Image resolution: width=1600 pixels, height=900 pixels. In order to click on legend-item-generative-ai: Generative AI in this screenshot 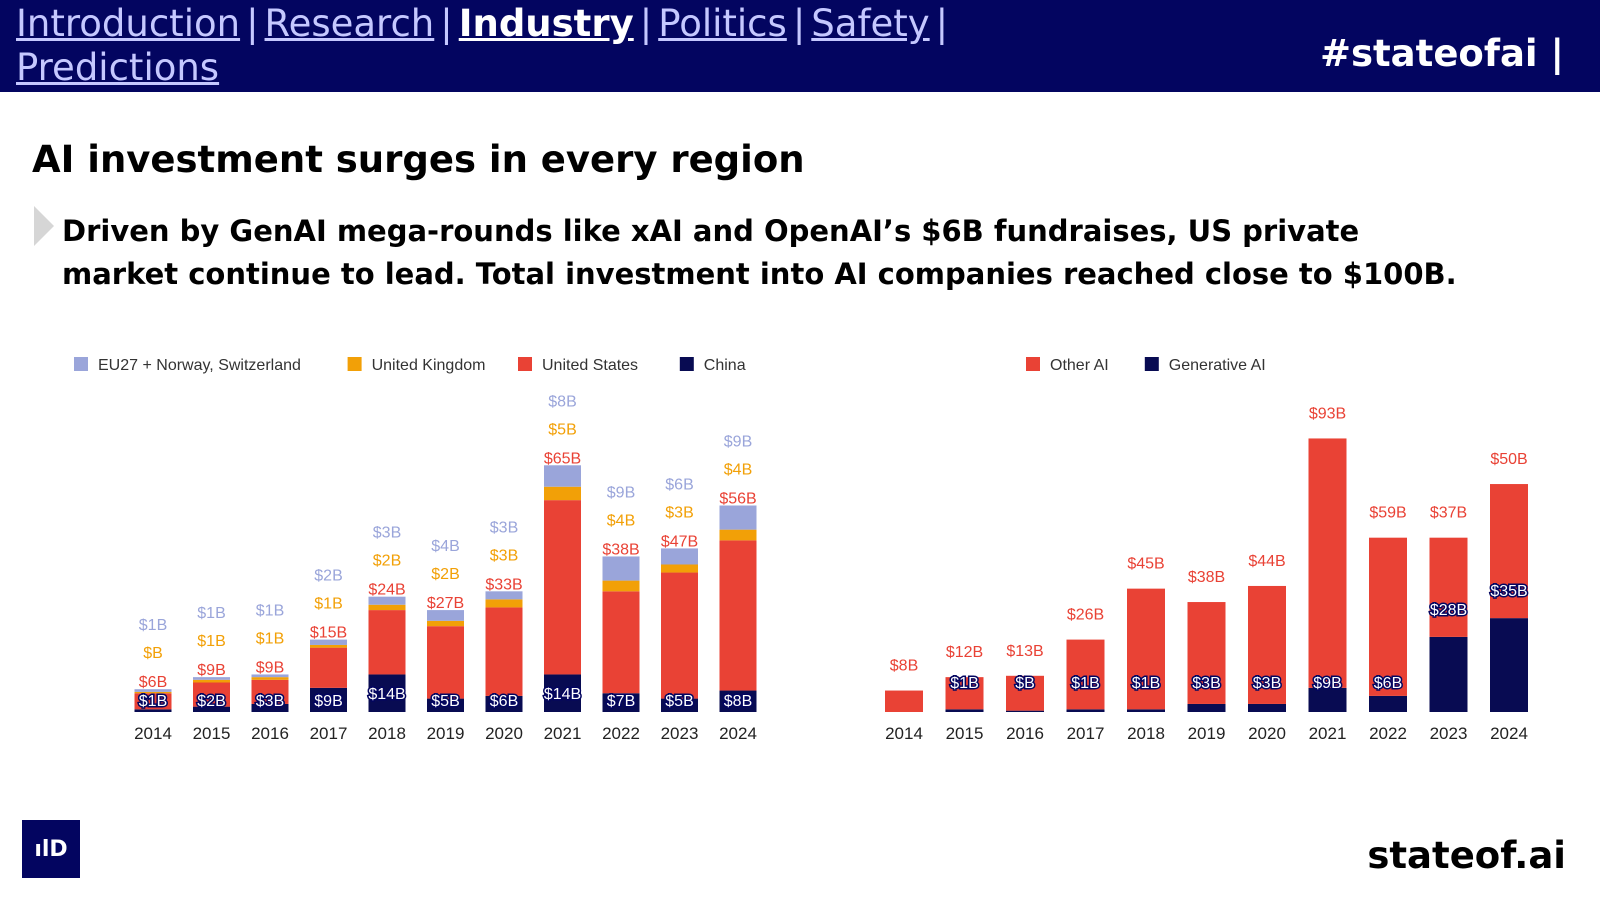, I will do `click(1205, 365)`.